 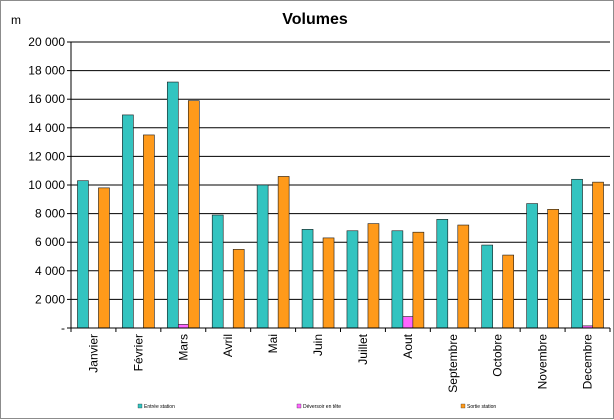 What do you see at coordinates (238, 289) in the screenshot?
I see `bar-sortie-station-avril` at bounding box center [238, 289].